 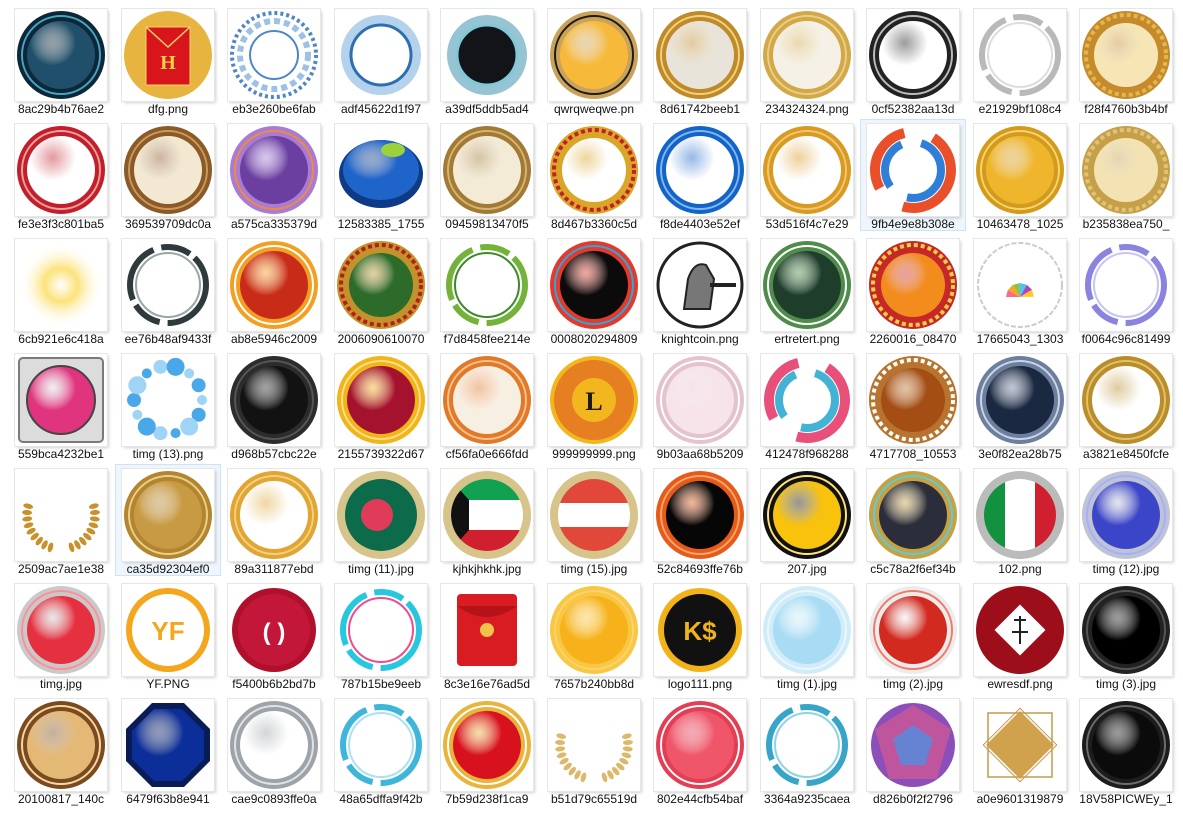 What do you see at coordinates (61, 520) in the screenshot?
I see `file-item: 2509ac7ae1e38` at bounding box center [61, 520].